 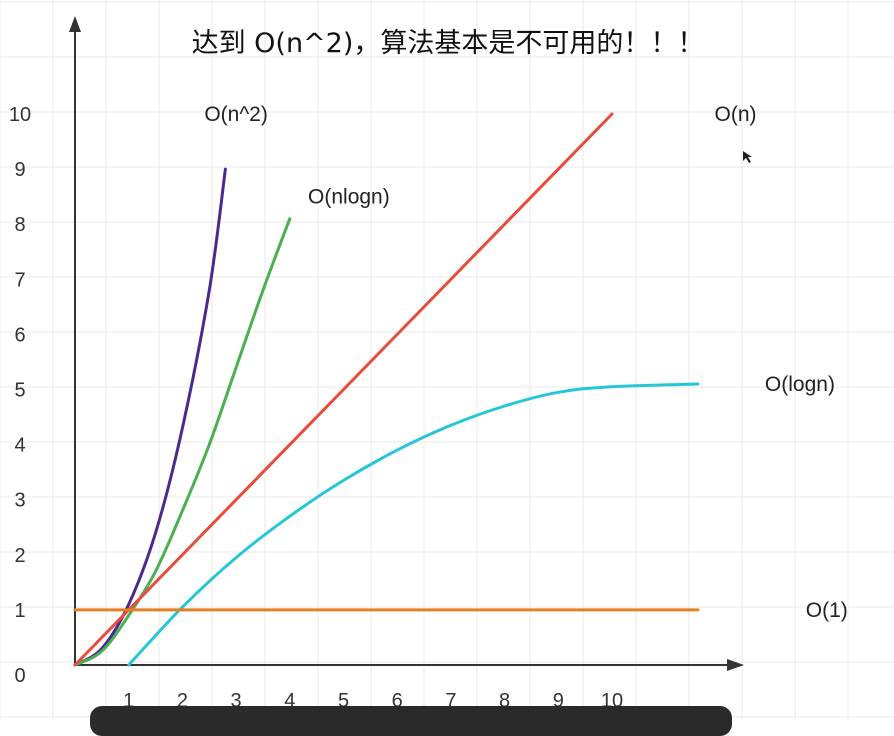 What do you see at coordinates (504, 701) in the screenshot?
I see `x-tick-label: 8` at bounding box center [504, 701].